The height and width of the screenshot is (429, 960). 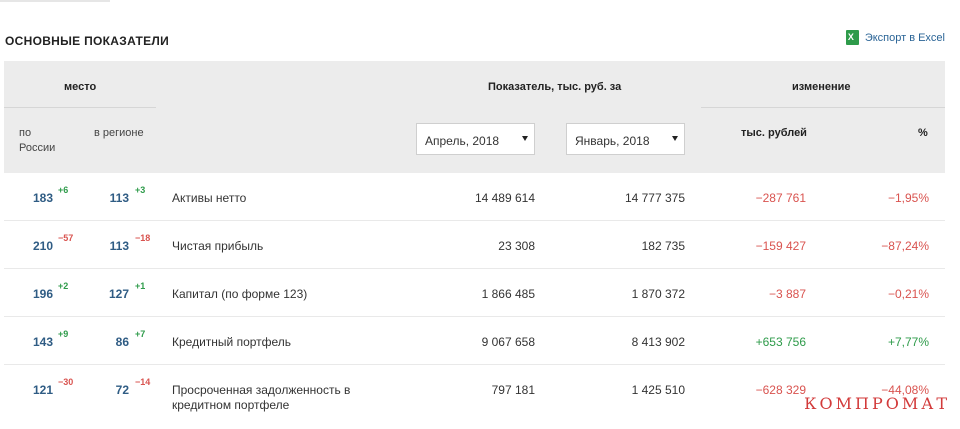 What do you see at coordinates (905, 390) in the screenshot?
I see `change-pct: −44,08%` at bounding box center [905, 390].